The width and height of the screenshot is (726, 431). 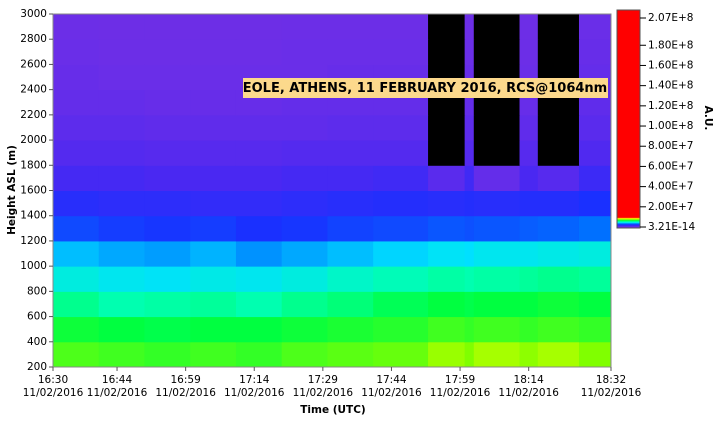 What do you see at coordinates (425, 88) in the screenshot?
I see `annotation-box` at bounding box center [425, 88].